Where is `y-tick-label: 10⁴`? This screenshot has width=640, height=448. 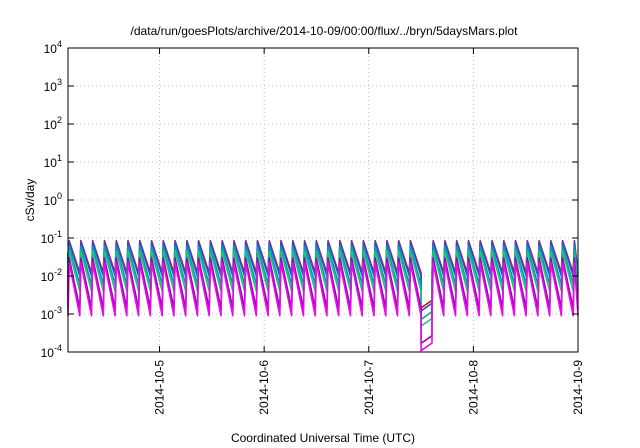
y-tick-label: 10⁴ is located at coordinates (53, 47).